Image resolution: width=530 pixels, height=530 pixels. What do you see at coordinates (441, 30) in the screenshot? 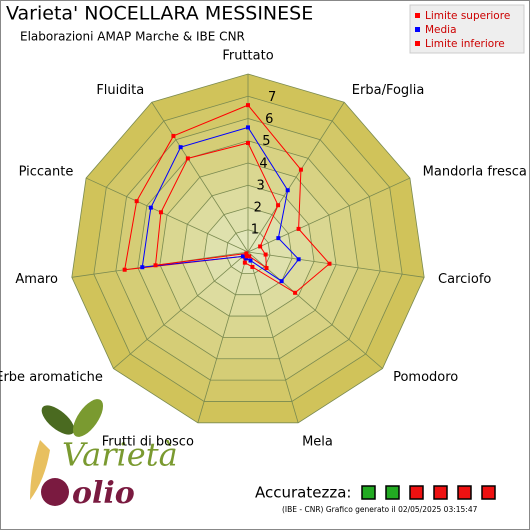
I see `legend-label: Media` at bounding box center [441, 30].